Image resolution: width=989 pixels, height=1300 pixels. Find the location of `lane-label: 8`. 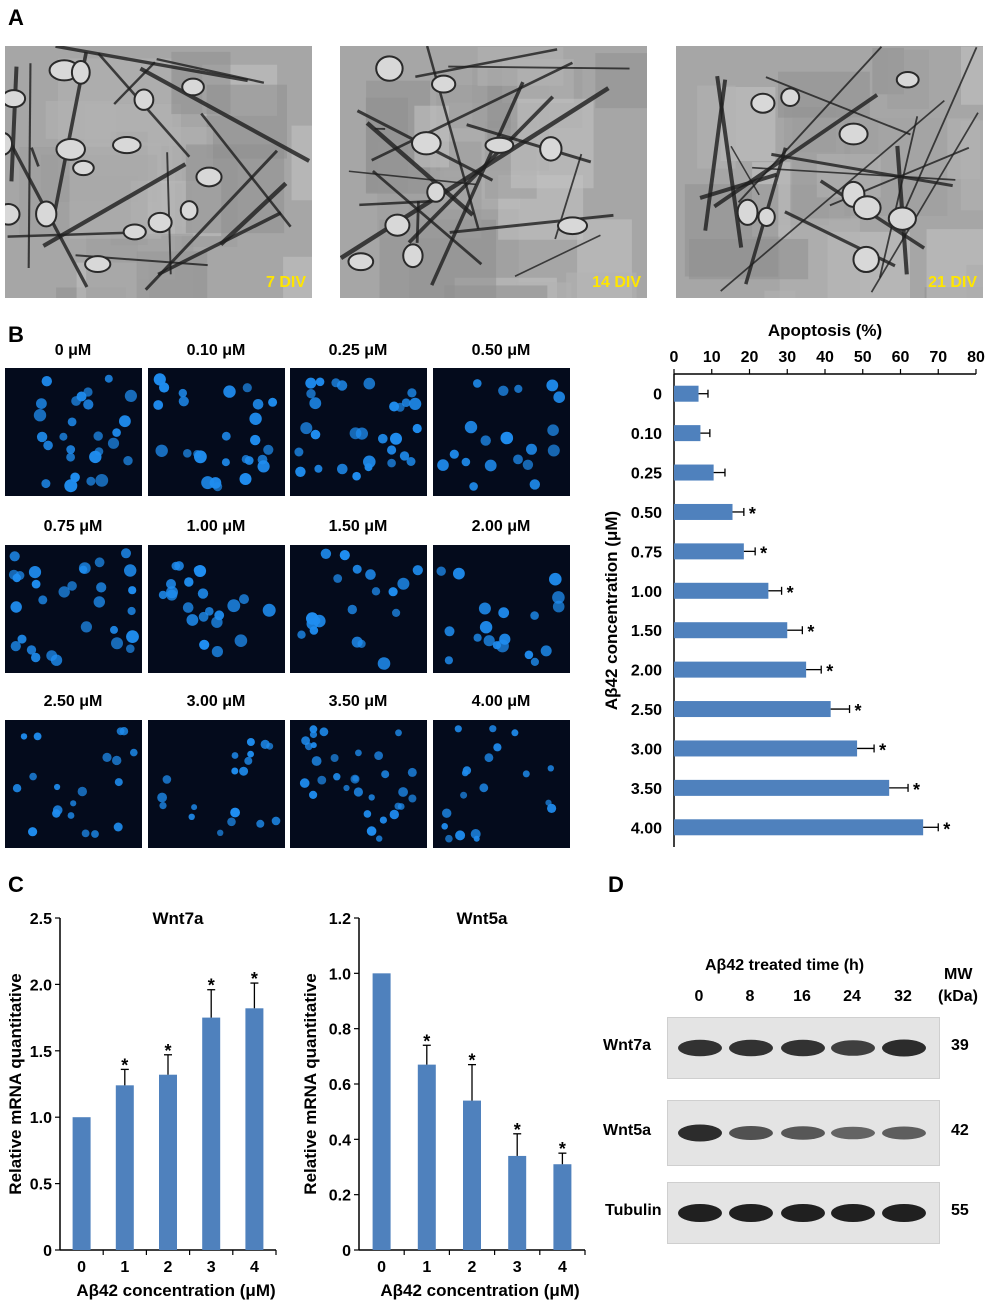

lane-label: 8 is located at coordinates (750, 996).